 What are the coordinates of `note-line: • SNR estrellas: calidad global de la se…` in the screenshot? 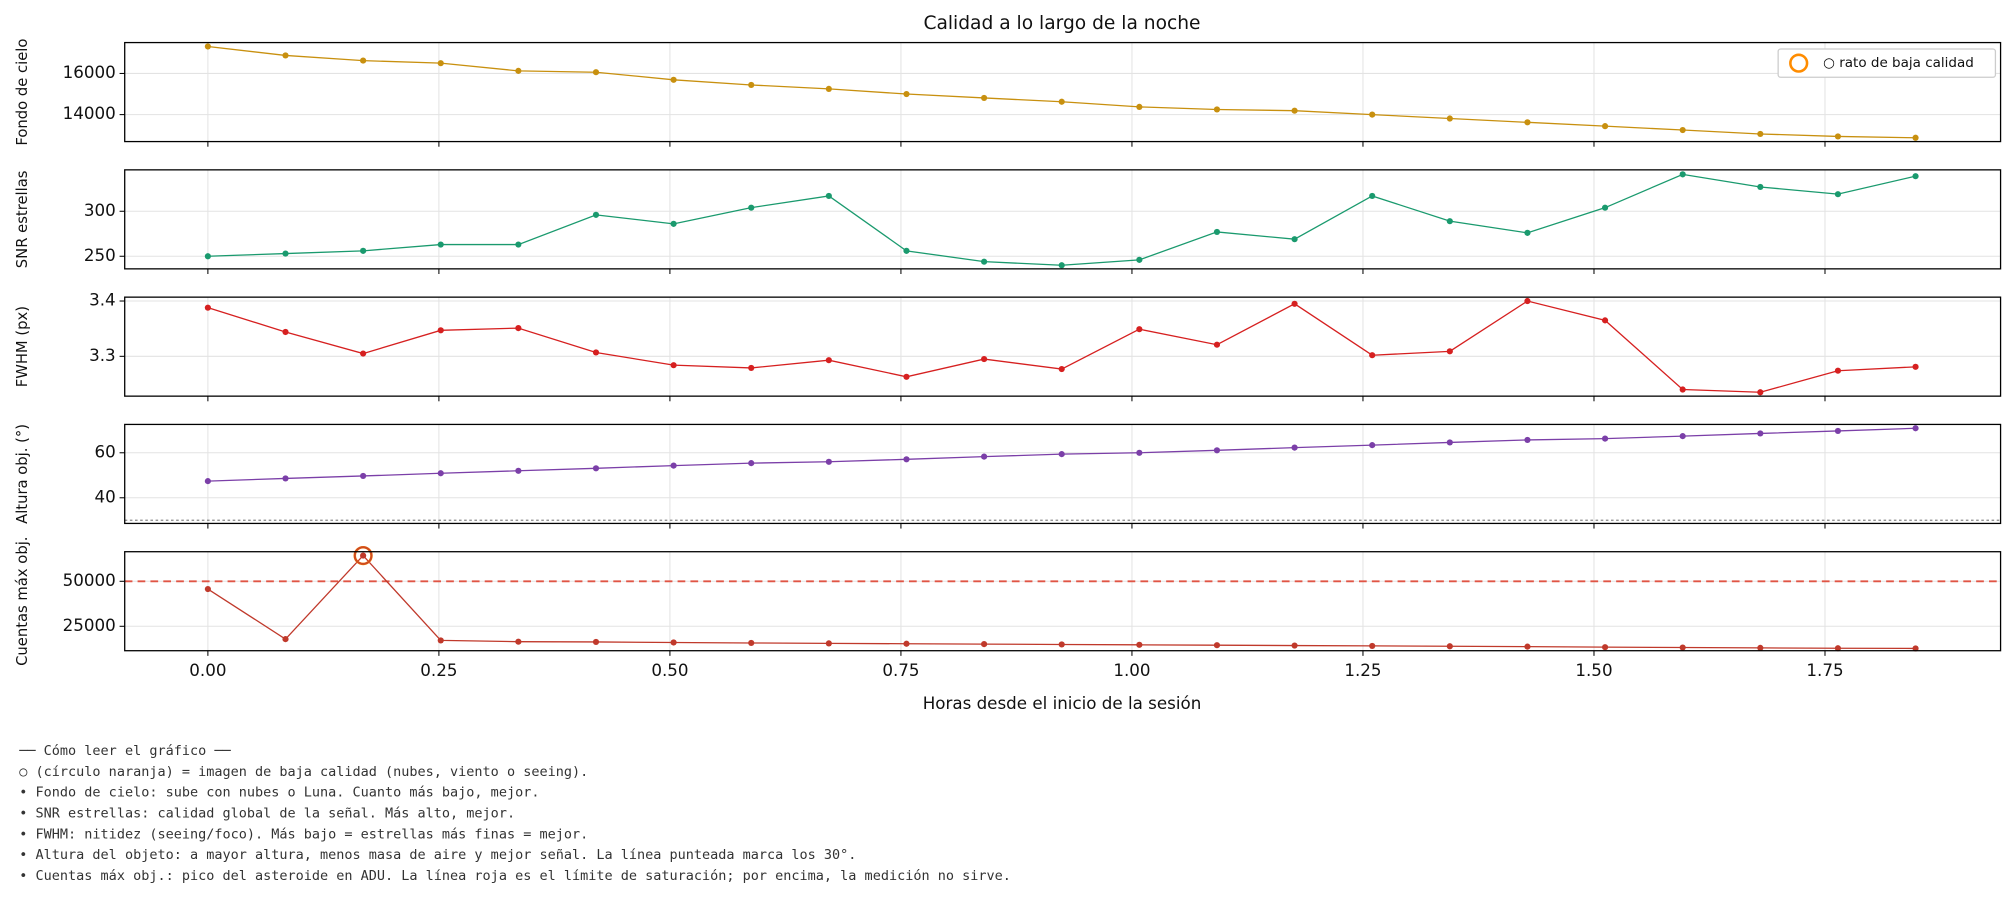 It's located at (267, 813).